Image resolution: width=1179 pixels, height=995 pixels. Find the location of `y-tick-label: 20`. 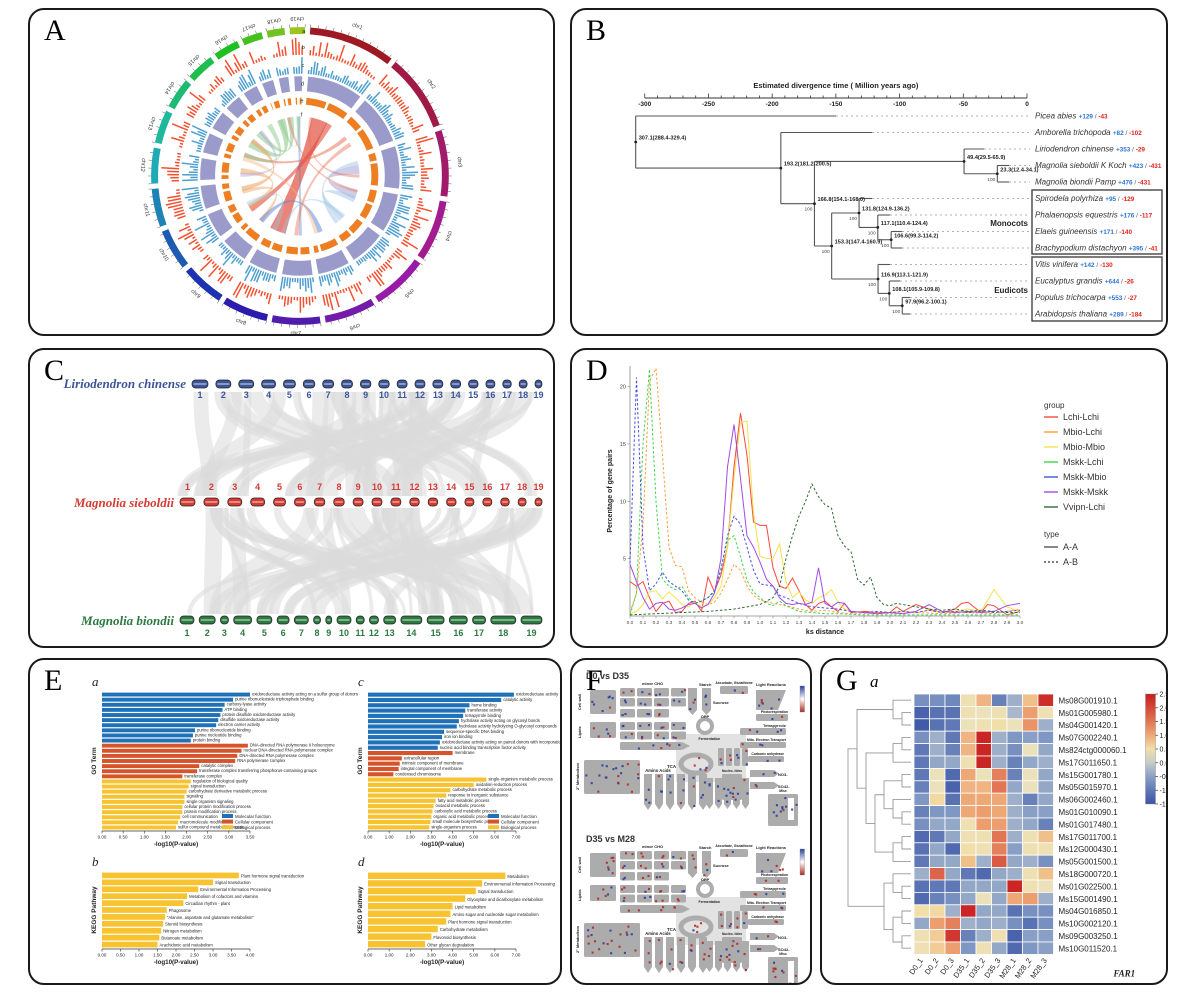

y-tick-label: 20 is located at coordinates (623, 388).